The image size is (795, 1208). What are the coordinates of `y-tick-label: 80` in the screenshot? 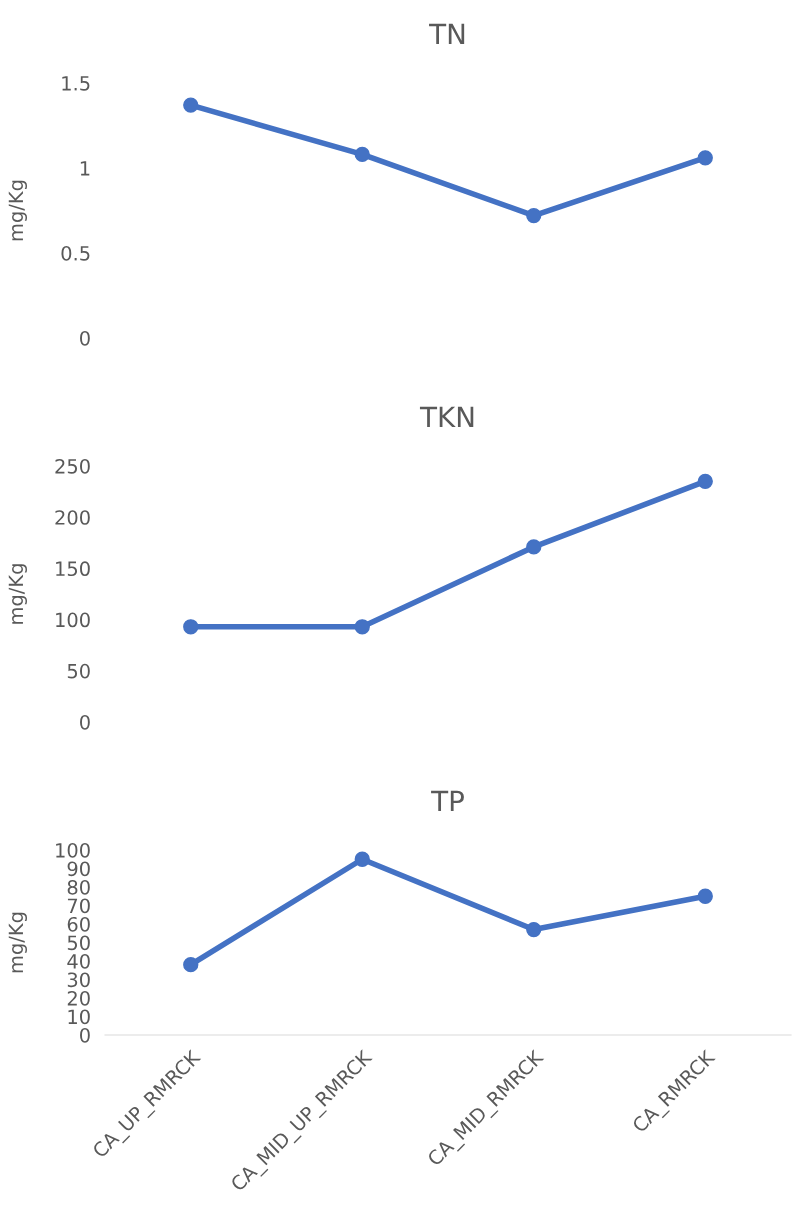 It's located at (78, 887).